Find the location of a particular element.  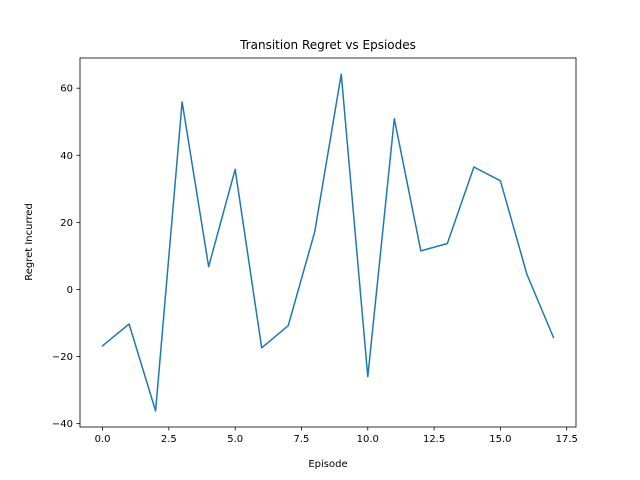

x-tick-label: 10.0 is located at coordinates (368, 439).